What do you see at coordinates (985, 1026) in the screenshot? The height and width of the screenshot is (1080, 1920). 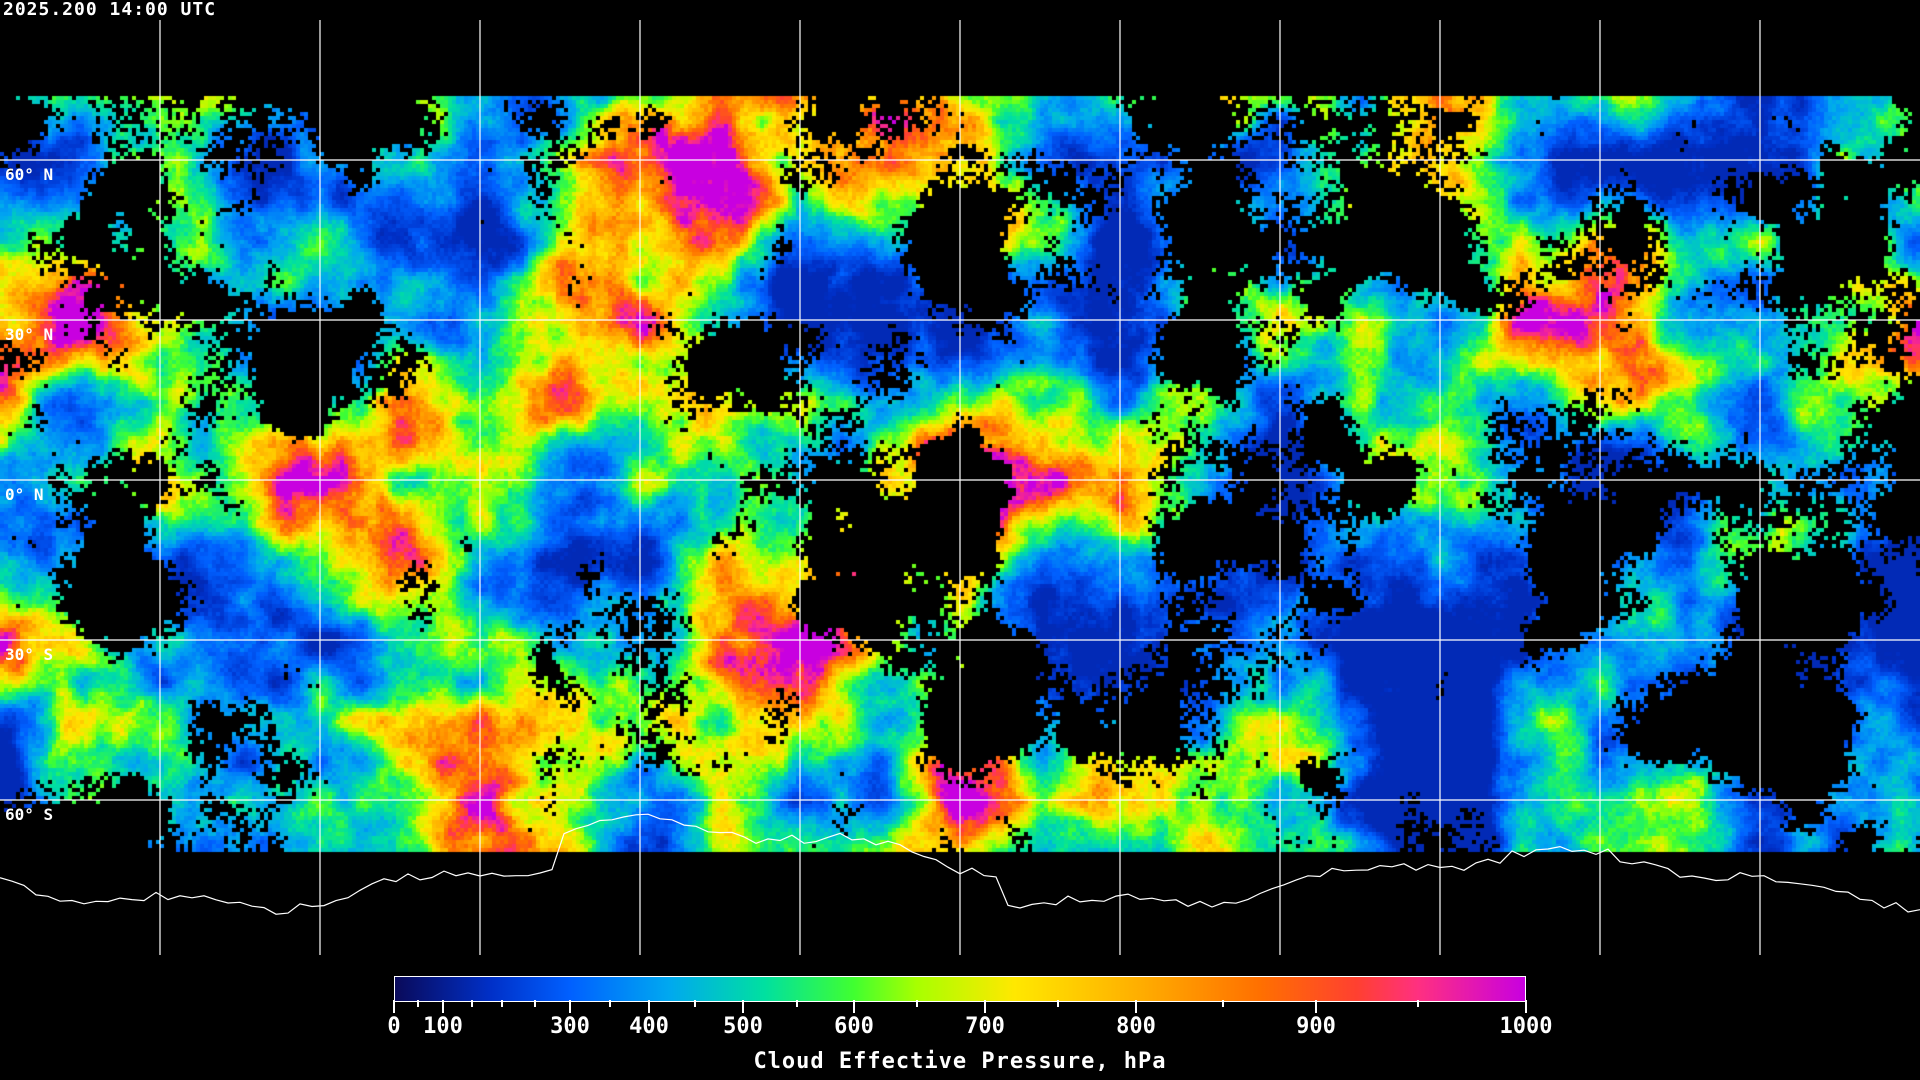 I see `colorbar-tick-label: 700` at bounding box center [985, 1026].